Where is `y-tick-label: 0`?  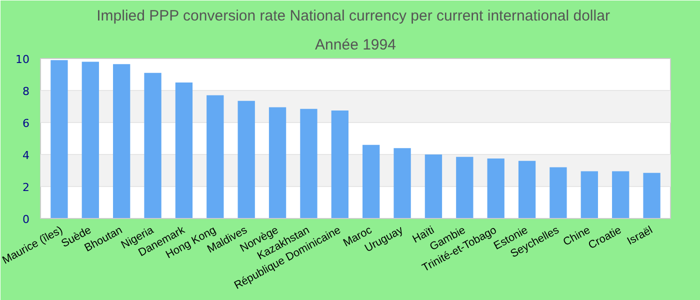
y-tick-label: 0 is located at coordinates (26, 219).